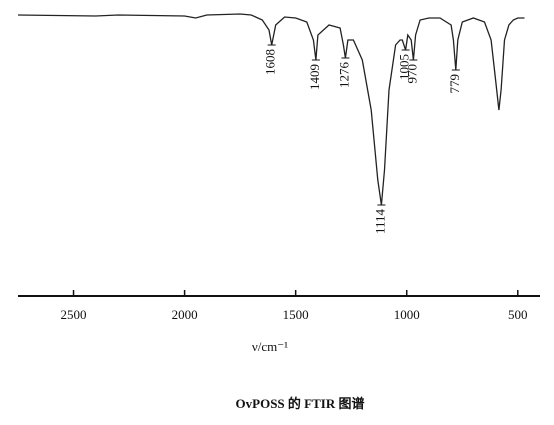 The height and width of the screenshot is (425, 554). I want to click on peak-label: 1608, so click(270, 62).